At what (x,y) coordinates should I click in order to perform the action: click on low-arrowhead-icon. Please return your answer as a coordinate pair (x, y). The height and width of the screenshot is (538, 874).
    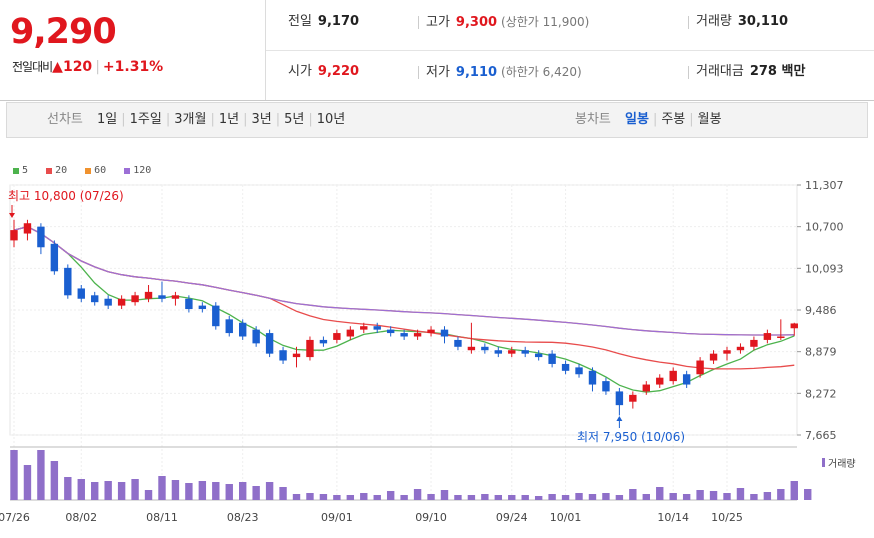
    Looking at the image, I should click on (619, 418).